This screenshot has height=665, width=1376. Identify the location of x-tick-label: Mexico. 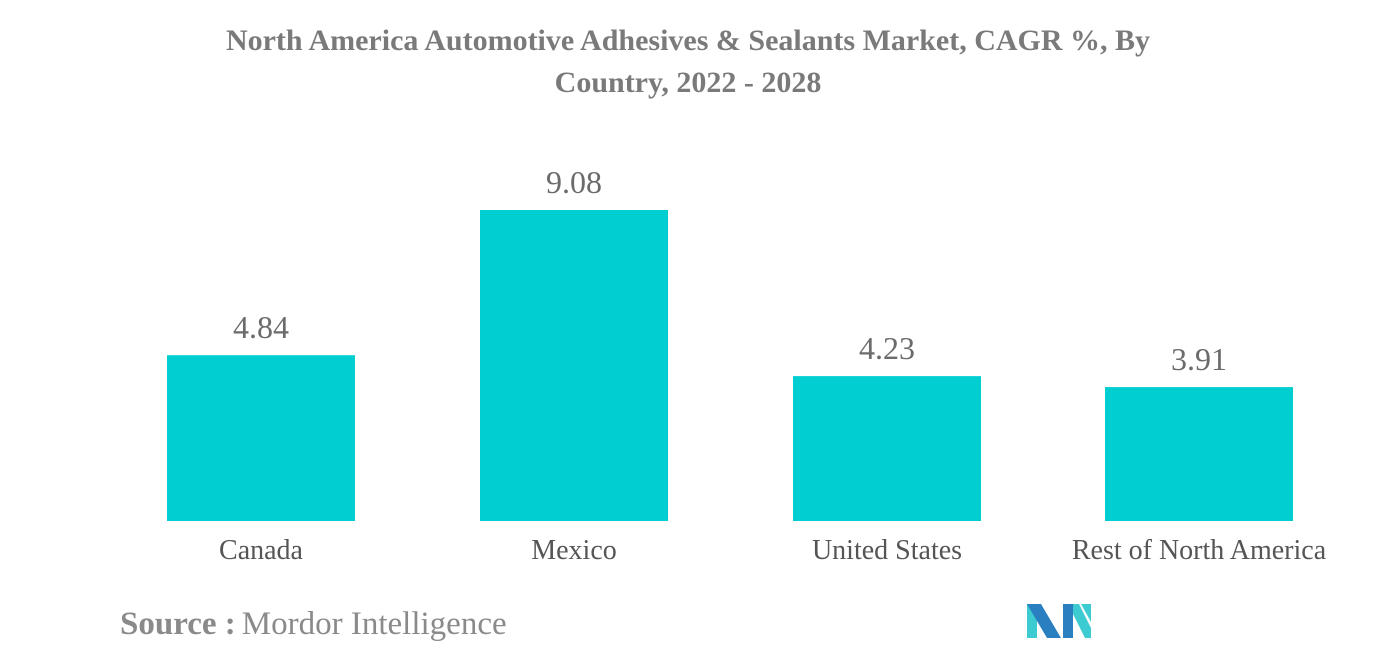
(574, 550).